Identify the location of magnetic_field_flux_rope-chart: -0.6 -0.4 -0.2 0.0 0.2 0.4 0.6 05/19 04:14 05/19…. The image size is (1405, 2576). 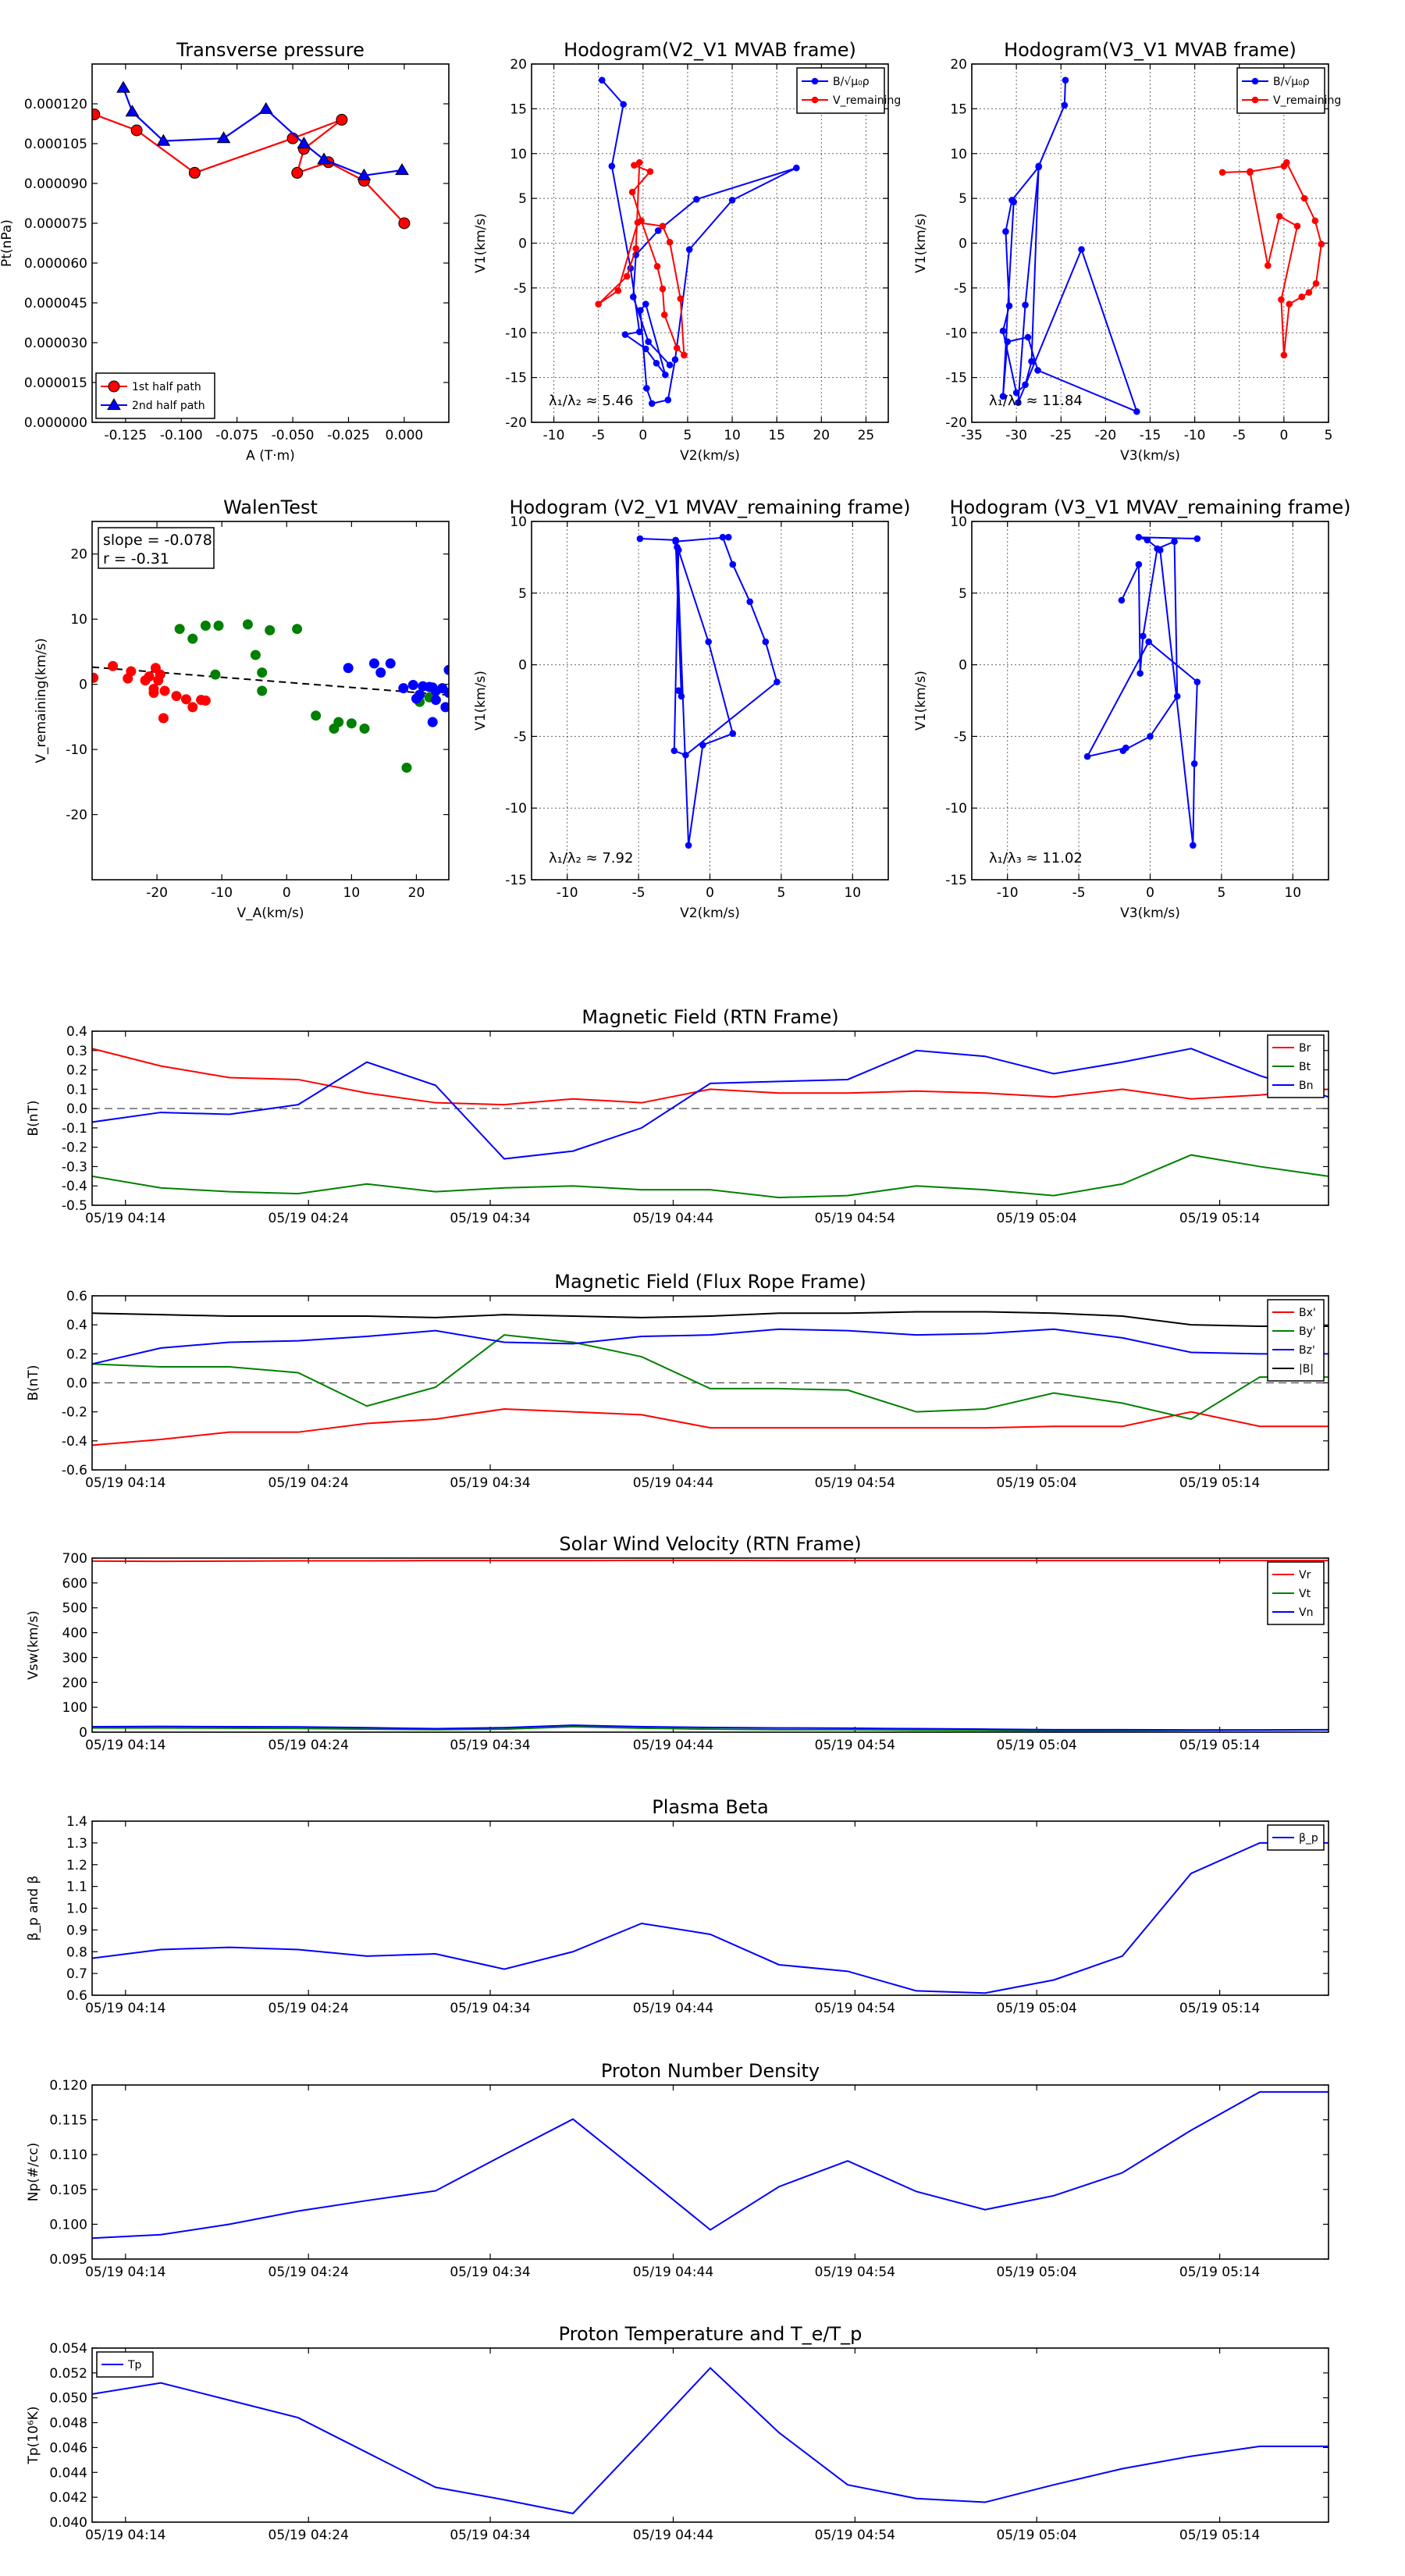
(678, 1381).